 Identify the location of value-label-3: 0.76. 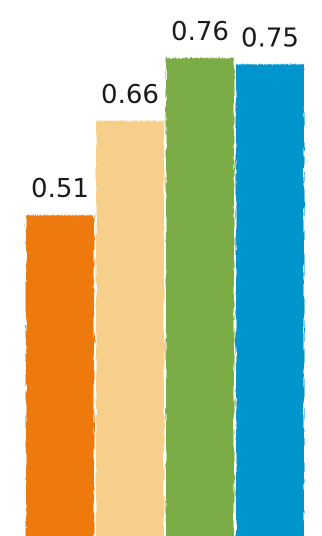
(200, 32).